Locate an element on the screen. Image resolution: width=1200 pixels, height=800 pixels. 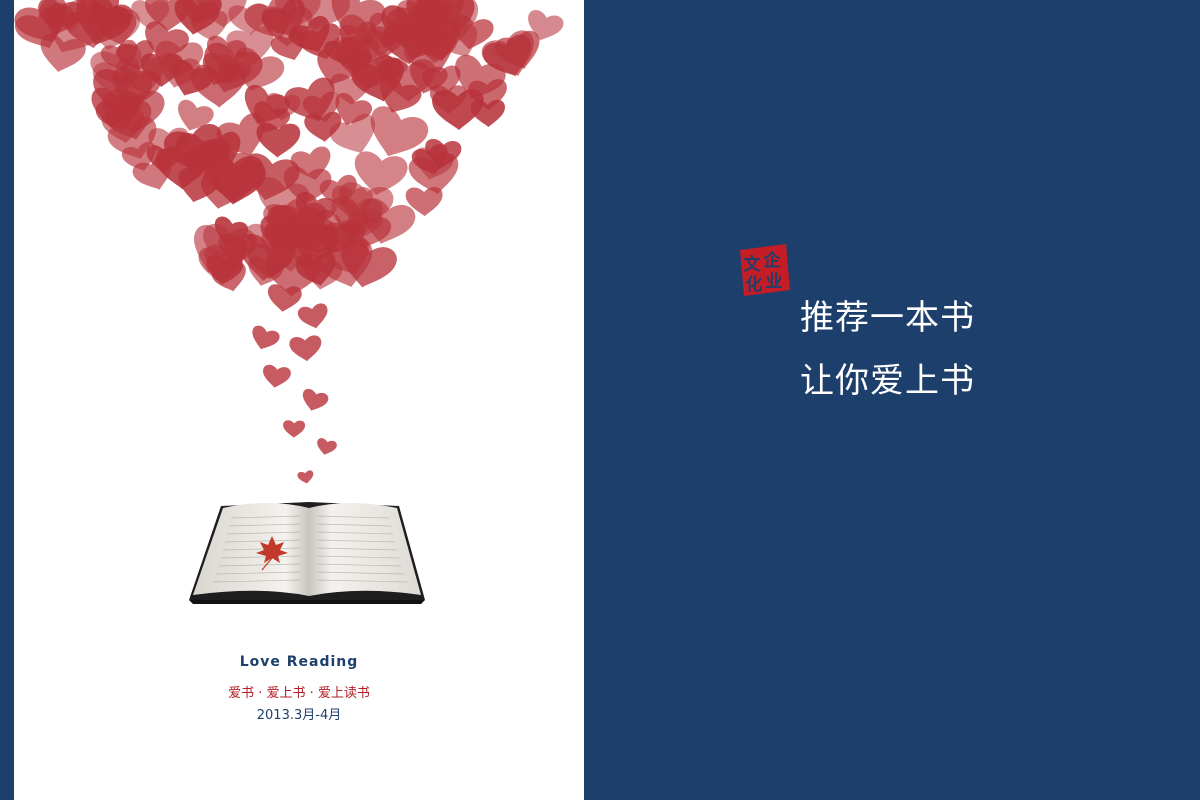
caption-tagline: 爱书 · 爱上书 · 爱上读书 is located at coordinates (299, 693).